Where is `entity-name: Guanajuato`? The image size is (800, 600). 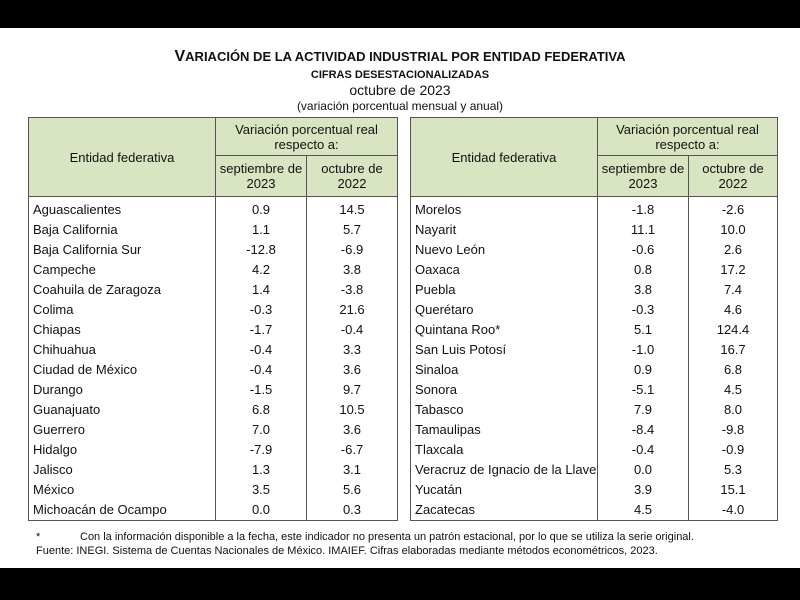
entity-name: Guanajuato is located at coordinates (122, 410).